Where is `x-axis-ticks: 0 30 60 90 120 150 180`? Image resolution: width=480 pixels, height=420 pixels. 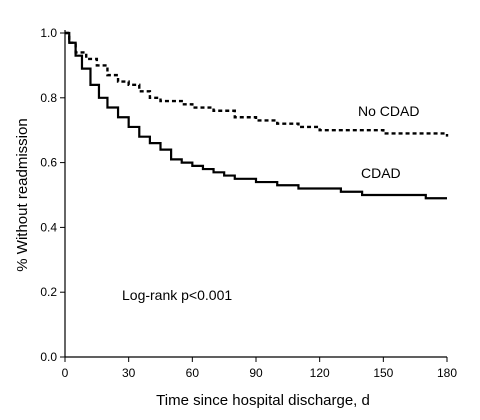
x-axis-ticks: 0 30 60 90 120 150 180 is located at coordinates (259, 368).